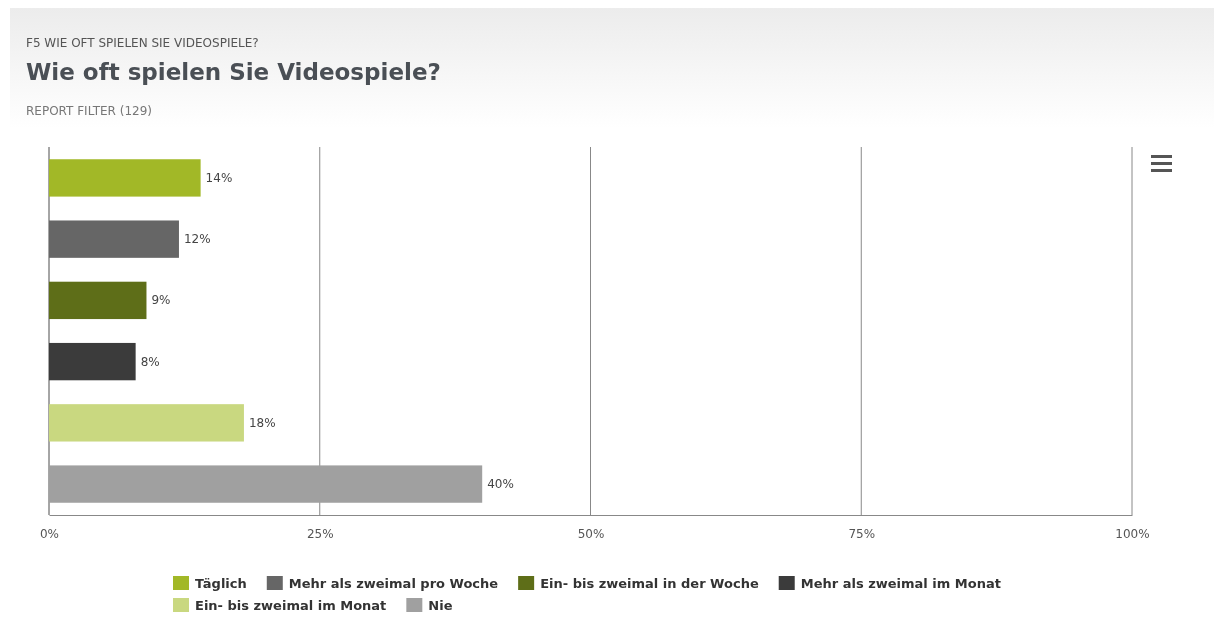 This screenshot has height=619, width=1224. I want to click on data-label: 9%, so click(161, 300).